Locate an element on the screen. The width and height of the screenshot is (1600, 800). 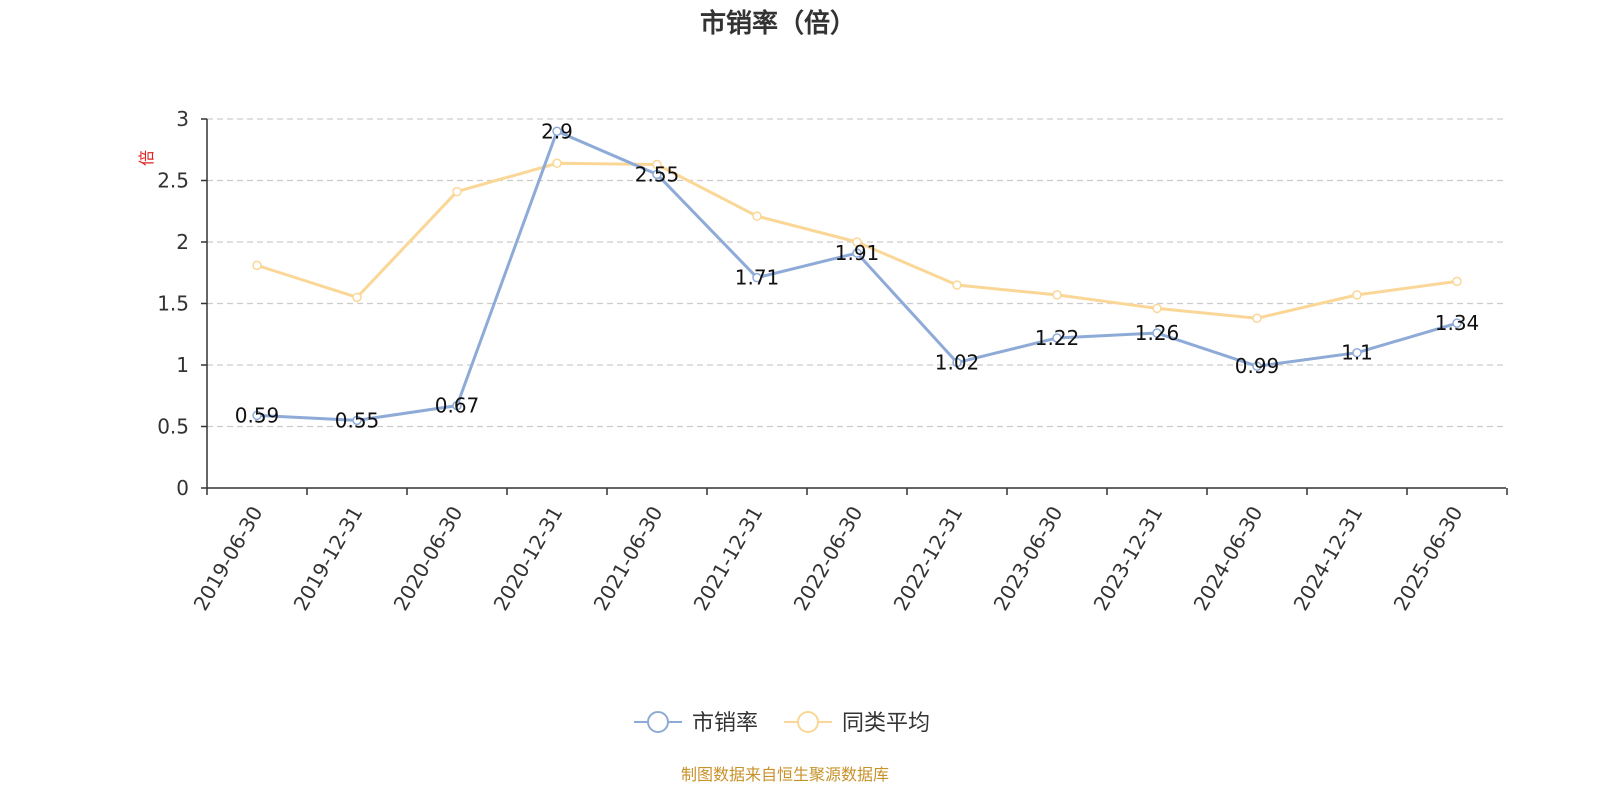
data-label: 1.26 is located at coordinates (1157, 333).